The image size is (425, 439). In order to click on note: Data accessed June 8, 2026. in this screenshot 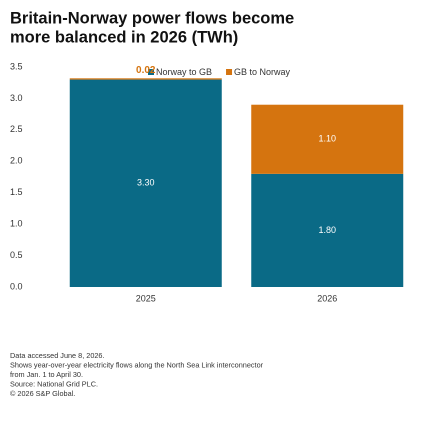, I will do `click(57, 355)`.